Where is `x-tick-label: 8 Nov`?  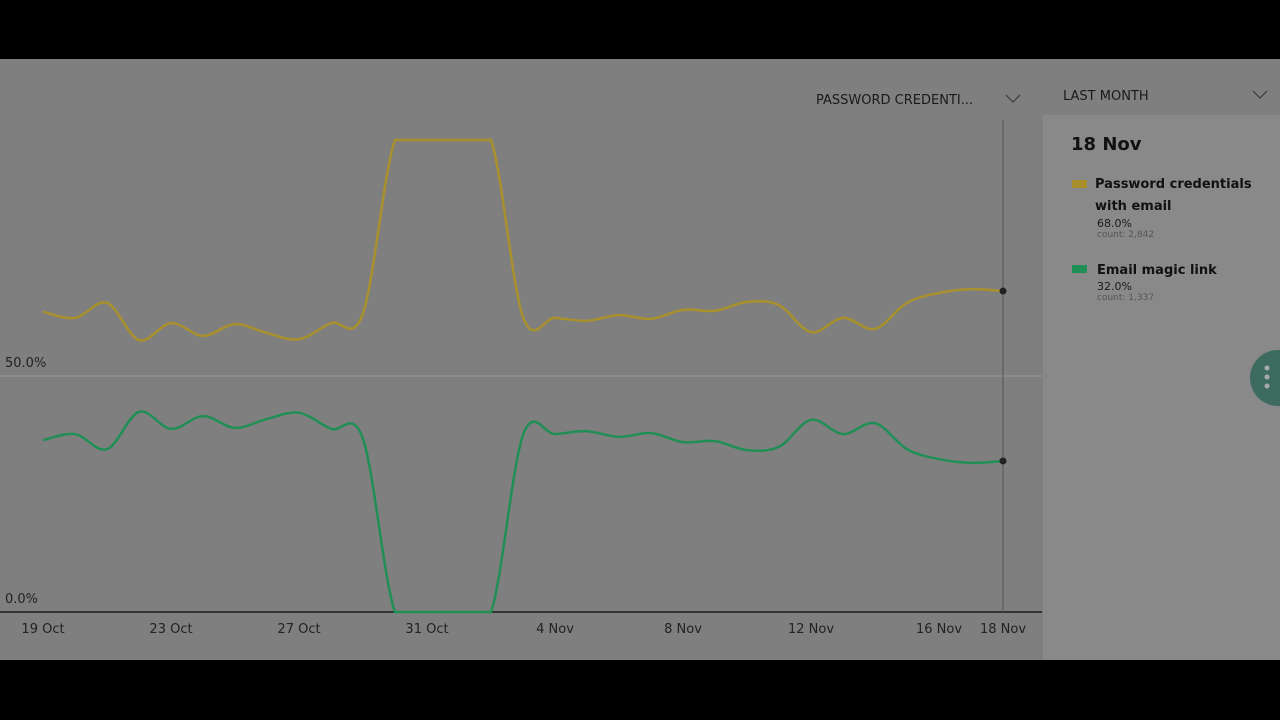
x-tick-label: 8 Nov is located at coordinates (683, 629).